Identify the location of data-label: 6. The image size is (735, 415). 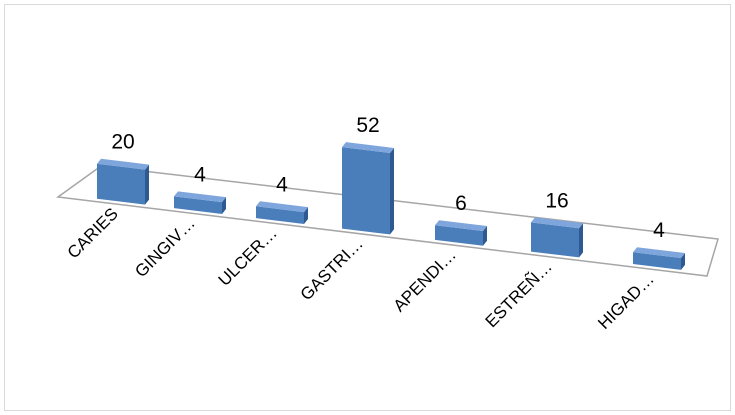
(461, 203).